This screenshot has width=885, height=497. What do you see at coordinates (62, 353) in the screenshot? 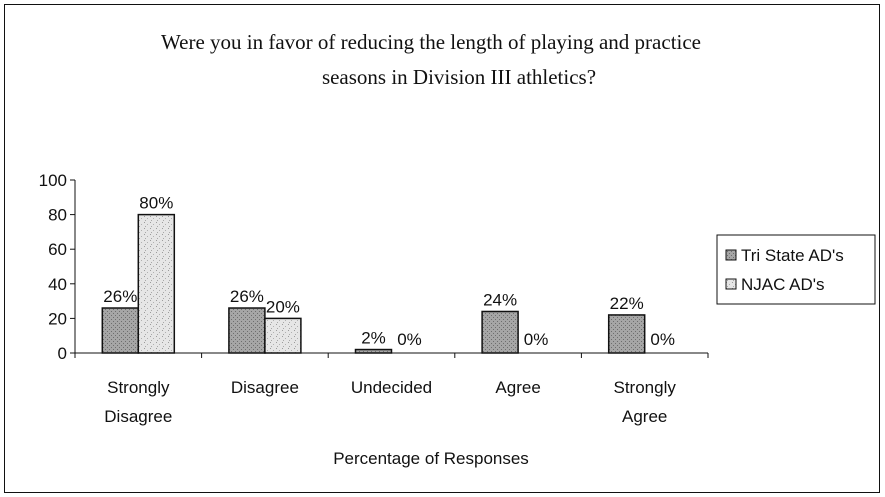
I see `y-tick-label: 0` at bounding box center [62, 353].